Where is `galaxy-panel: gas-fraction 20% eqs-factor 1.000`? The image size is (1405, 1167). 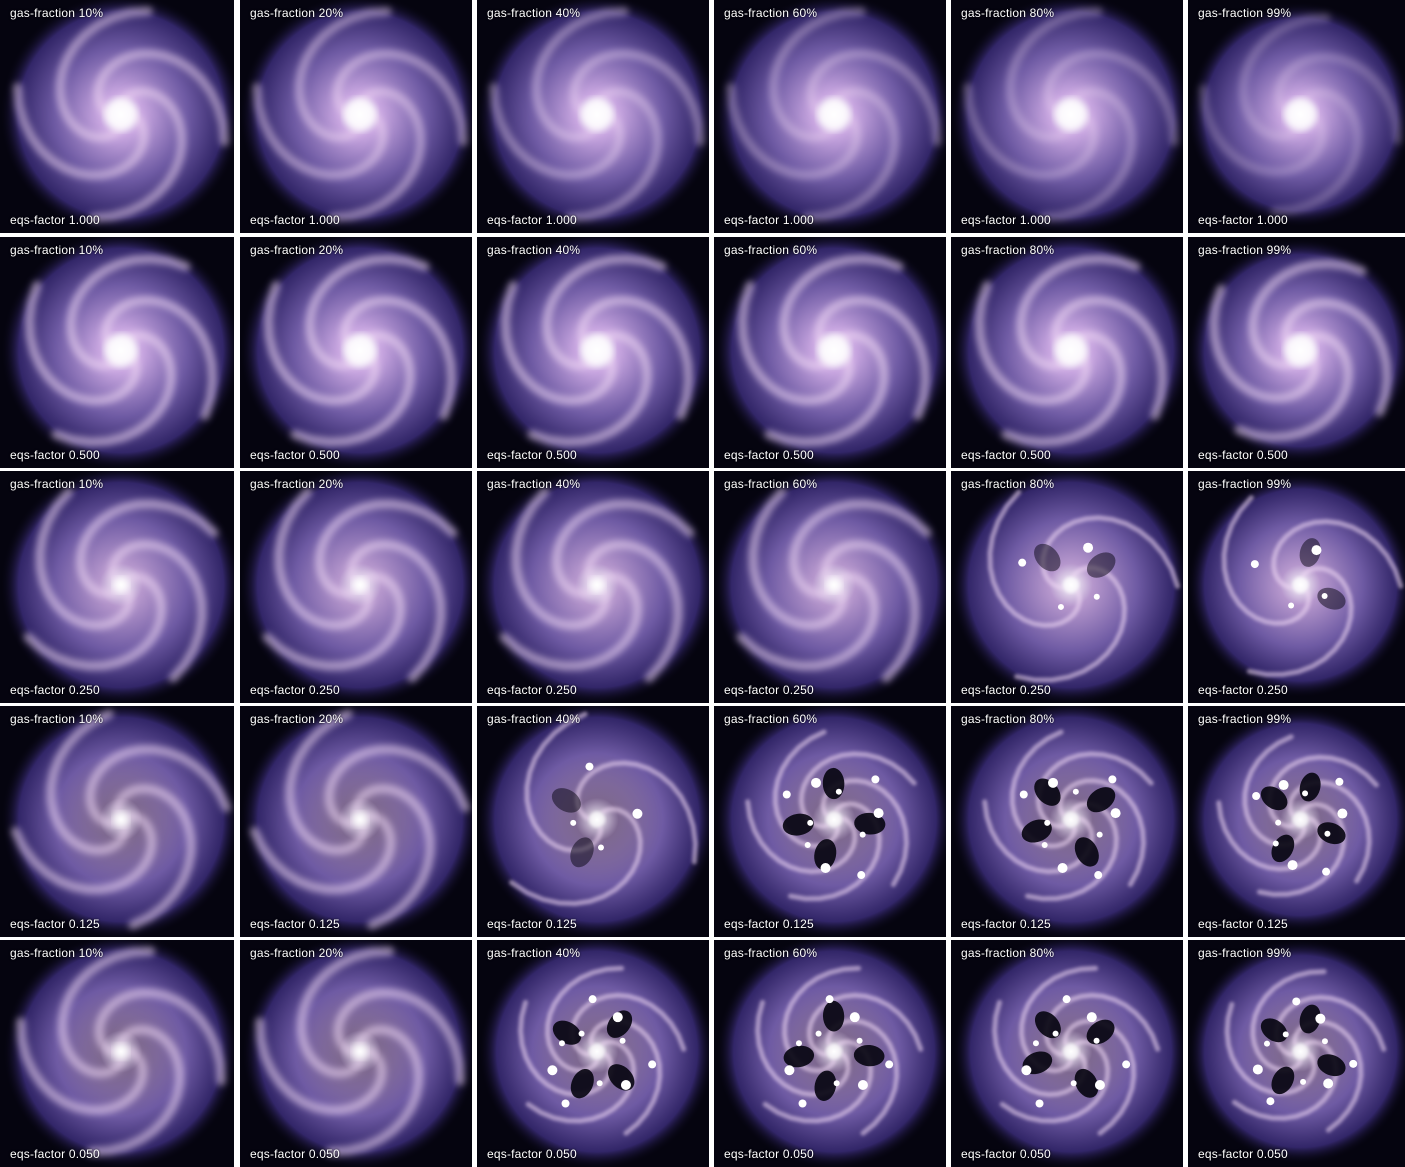 galaxy-panel: gas-fraction 20% eqs-factor 1.000 is located at coordinates (356, 116).